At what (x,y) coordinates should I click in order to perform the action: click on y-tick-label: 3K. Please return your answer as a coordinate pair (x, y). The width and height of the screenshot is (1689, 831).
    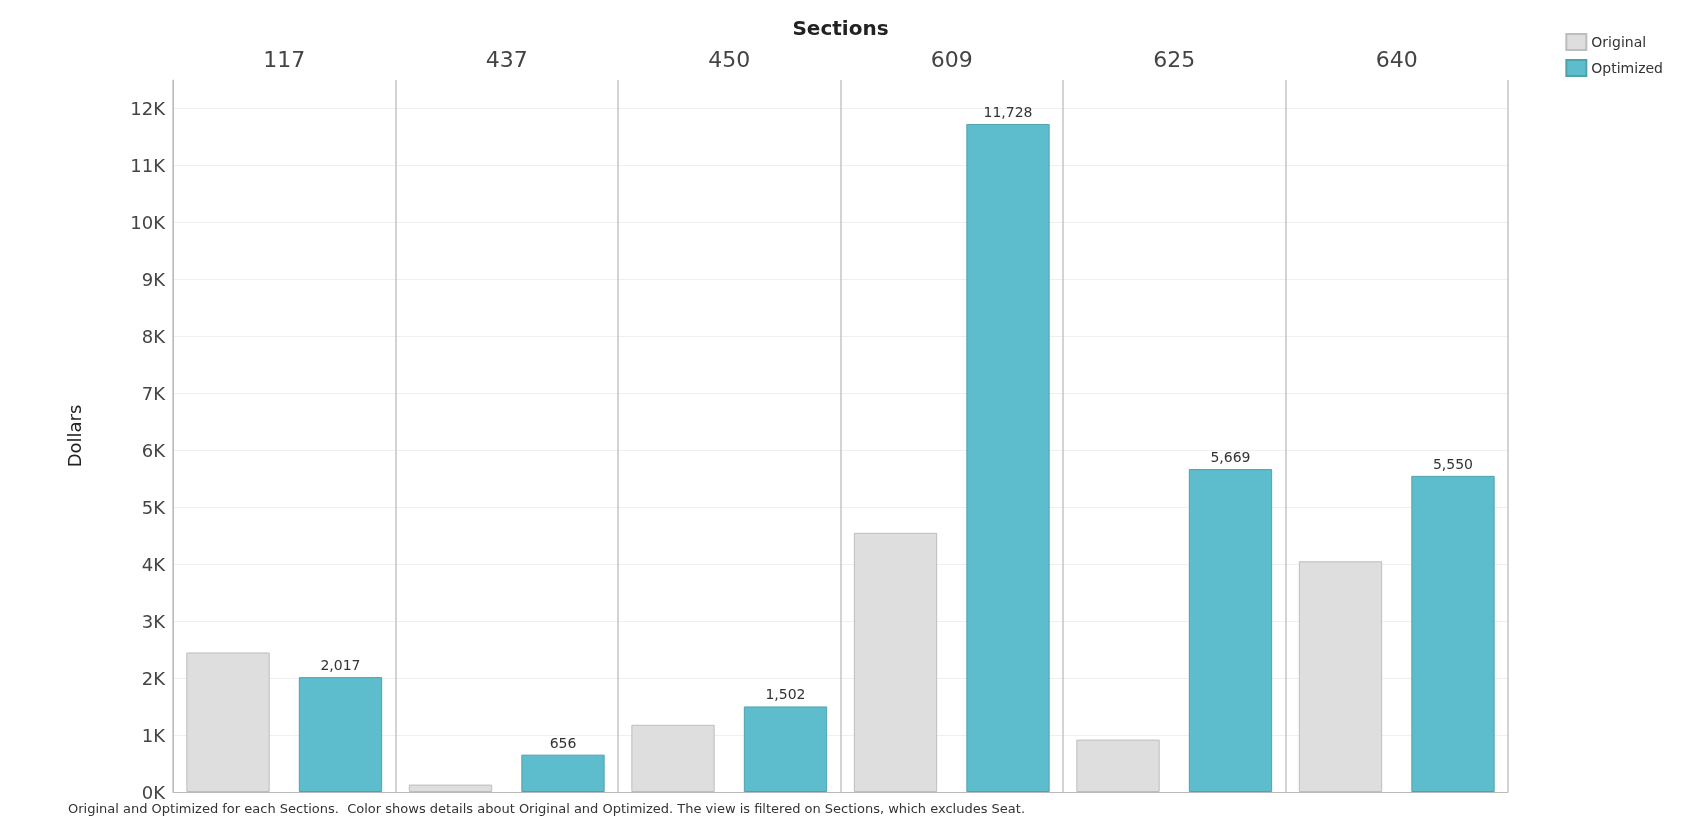
    Looking at the image, I should click on (154, 621).